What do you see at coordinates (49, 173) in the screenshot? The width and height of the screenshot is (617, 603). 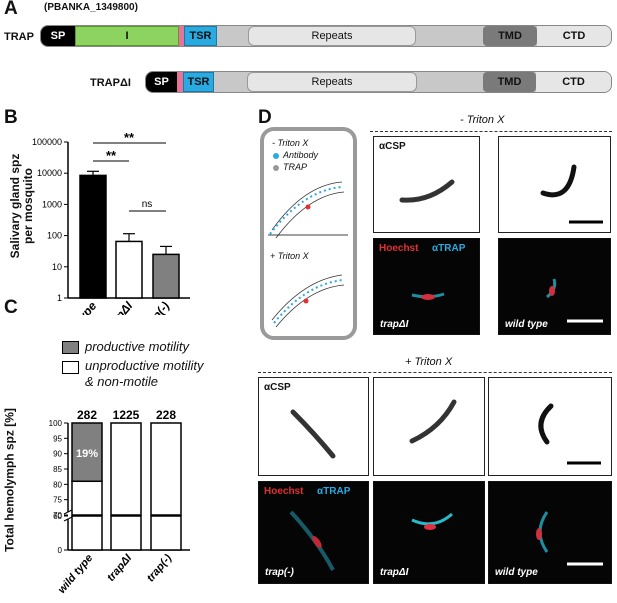 I see `b-ytick-label: 10000` at bounding box center [49, 173].